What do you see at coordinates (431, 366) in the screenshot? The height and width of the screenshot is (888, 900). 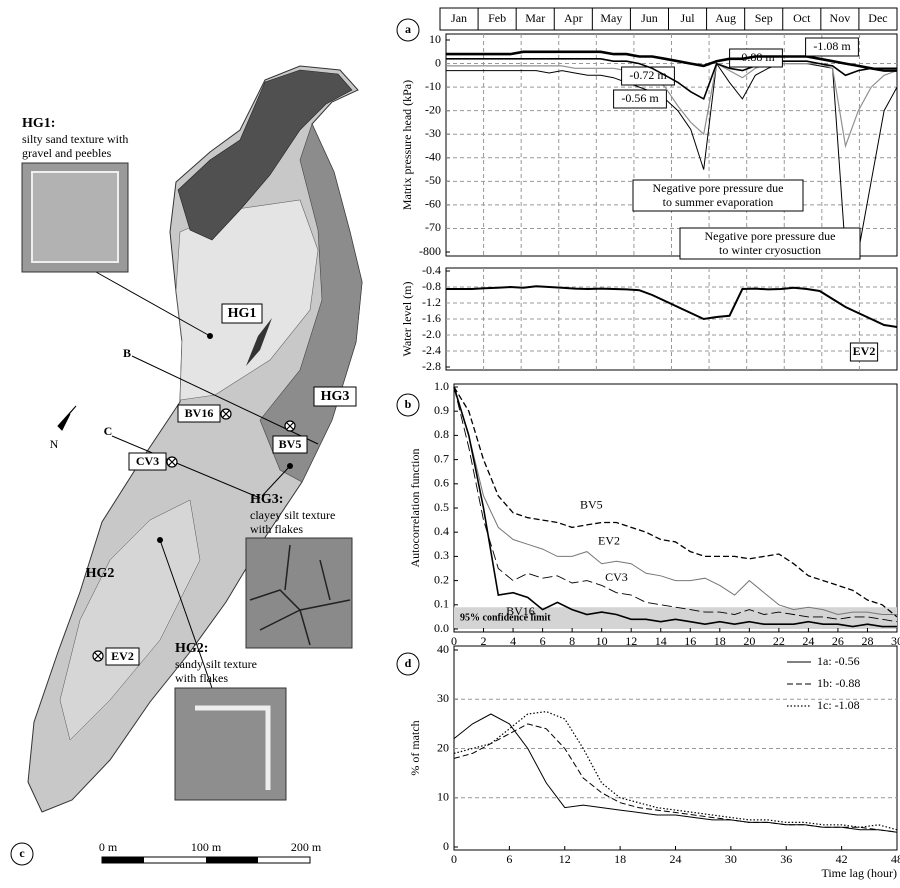 I see `y-tick-label: -2.8` at bounding box center [431, 366].